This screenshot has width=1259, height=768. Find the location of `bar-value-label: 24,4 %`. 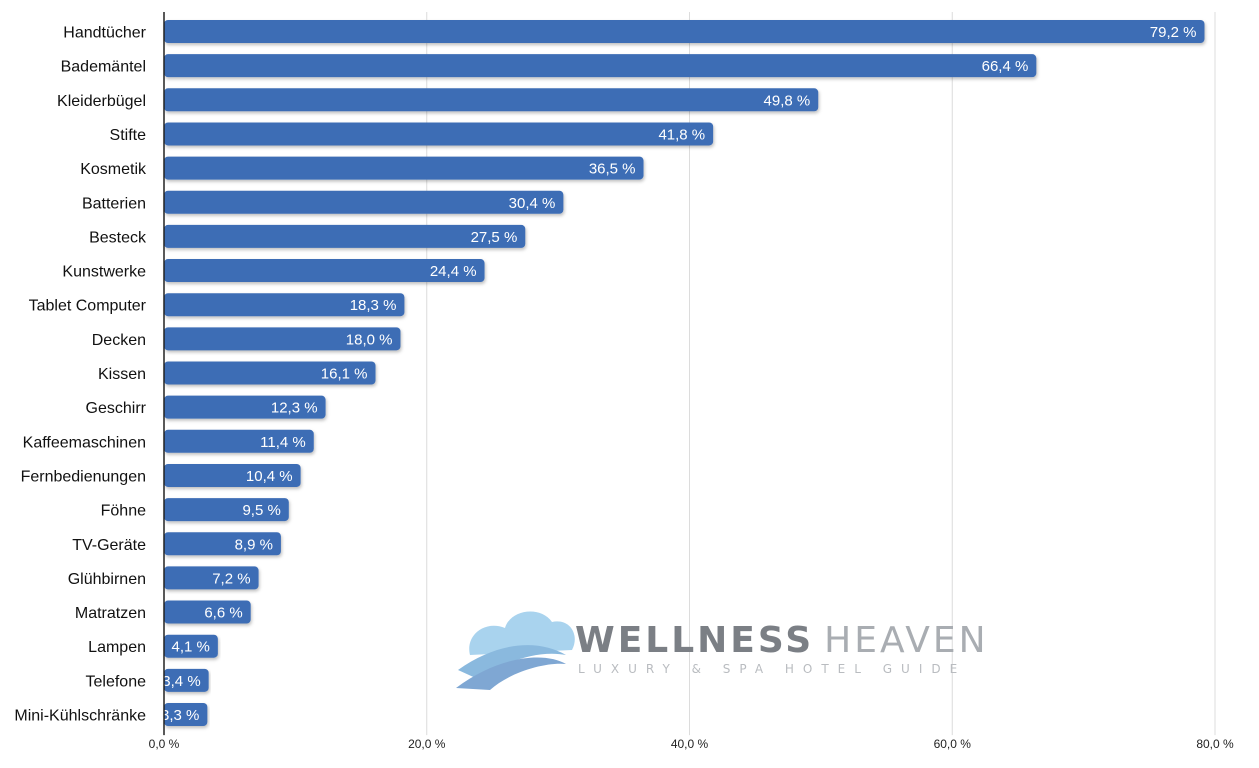

bar-value-label: 24,4 % is located at coordinates (453, 271).